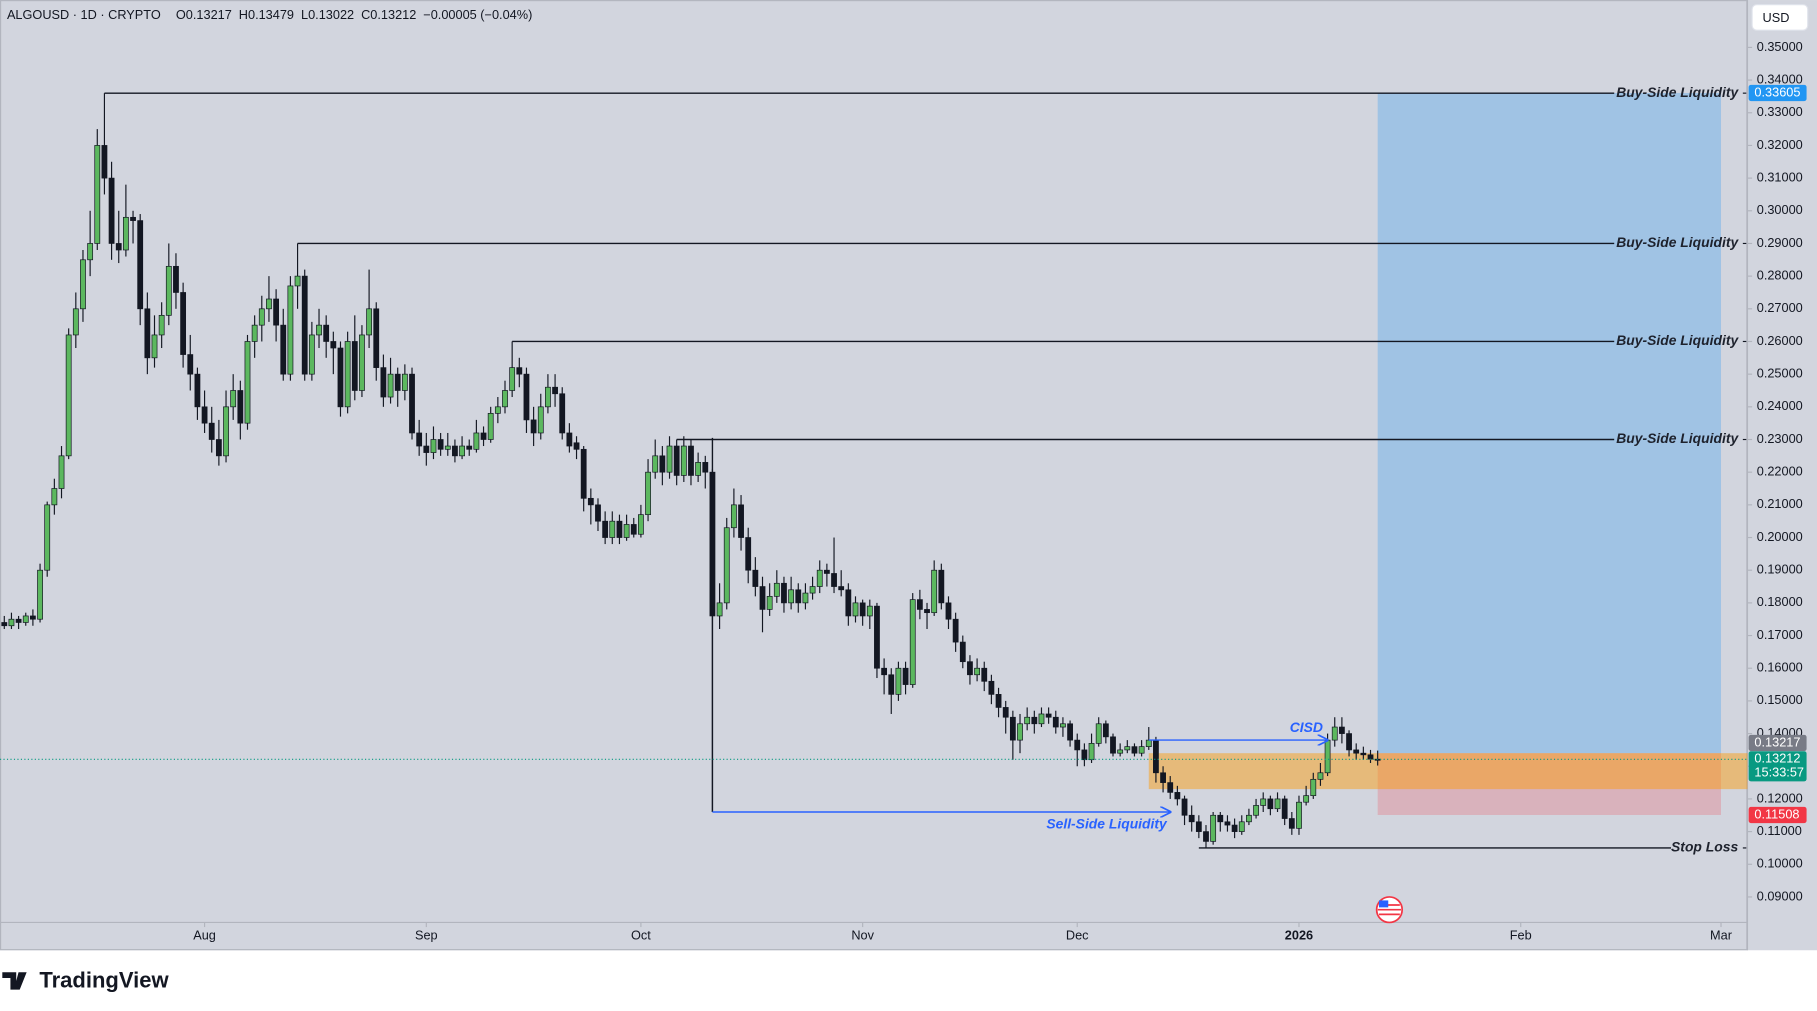  I want to click on cisd-label: CISD, so click(1306, 727).